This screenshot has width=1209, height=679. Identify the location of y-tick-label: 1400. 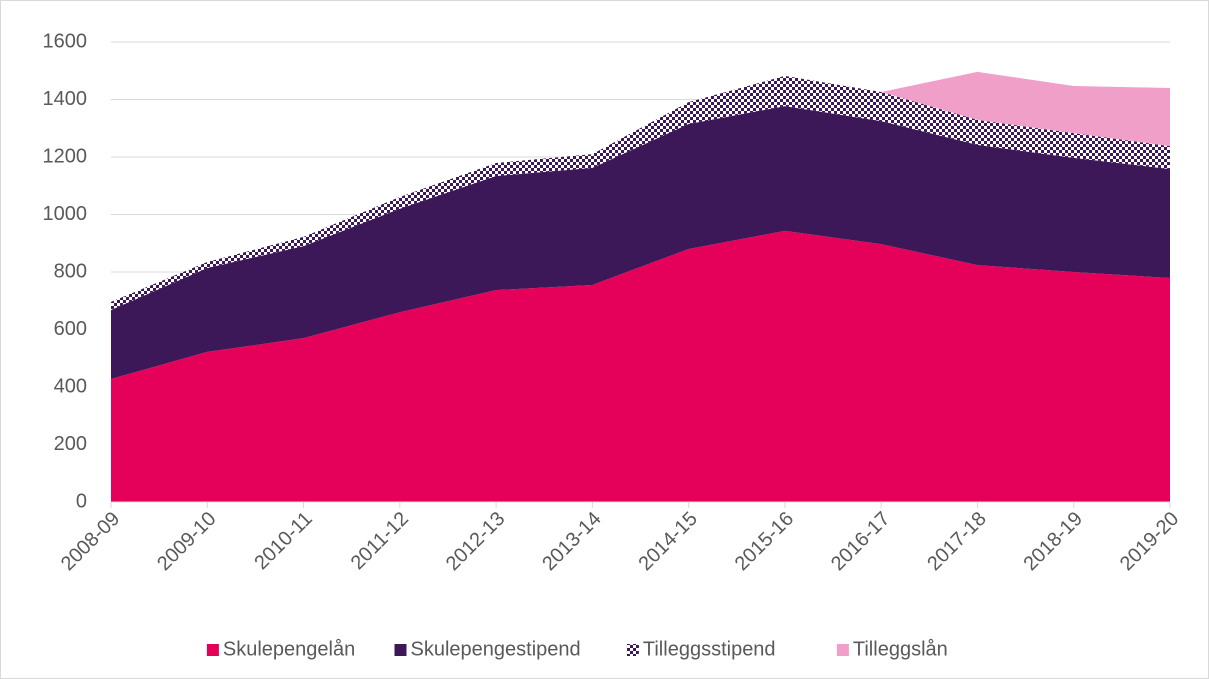
(65, 99).